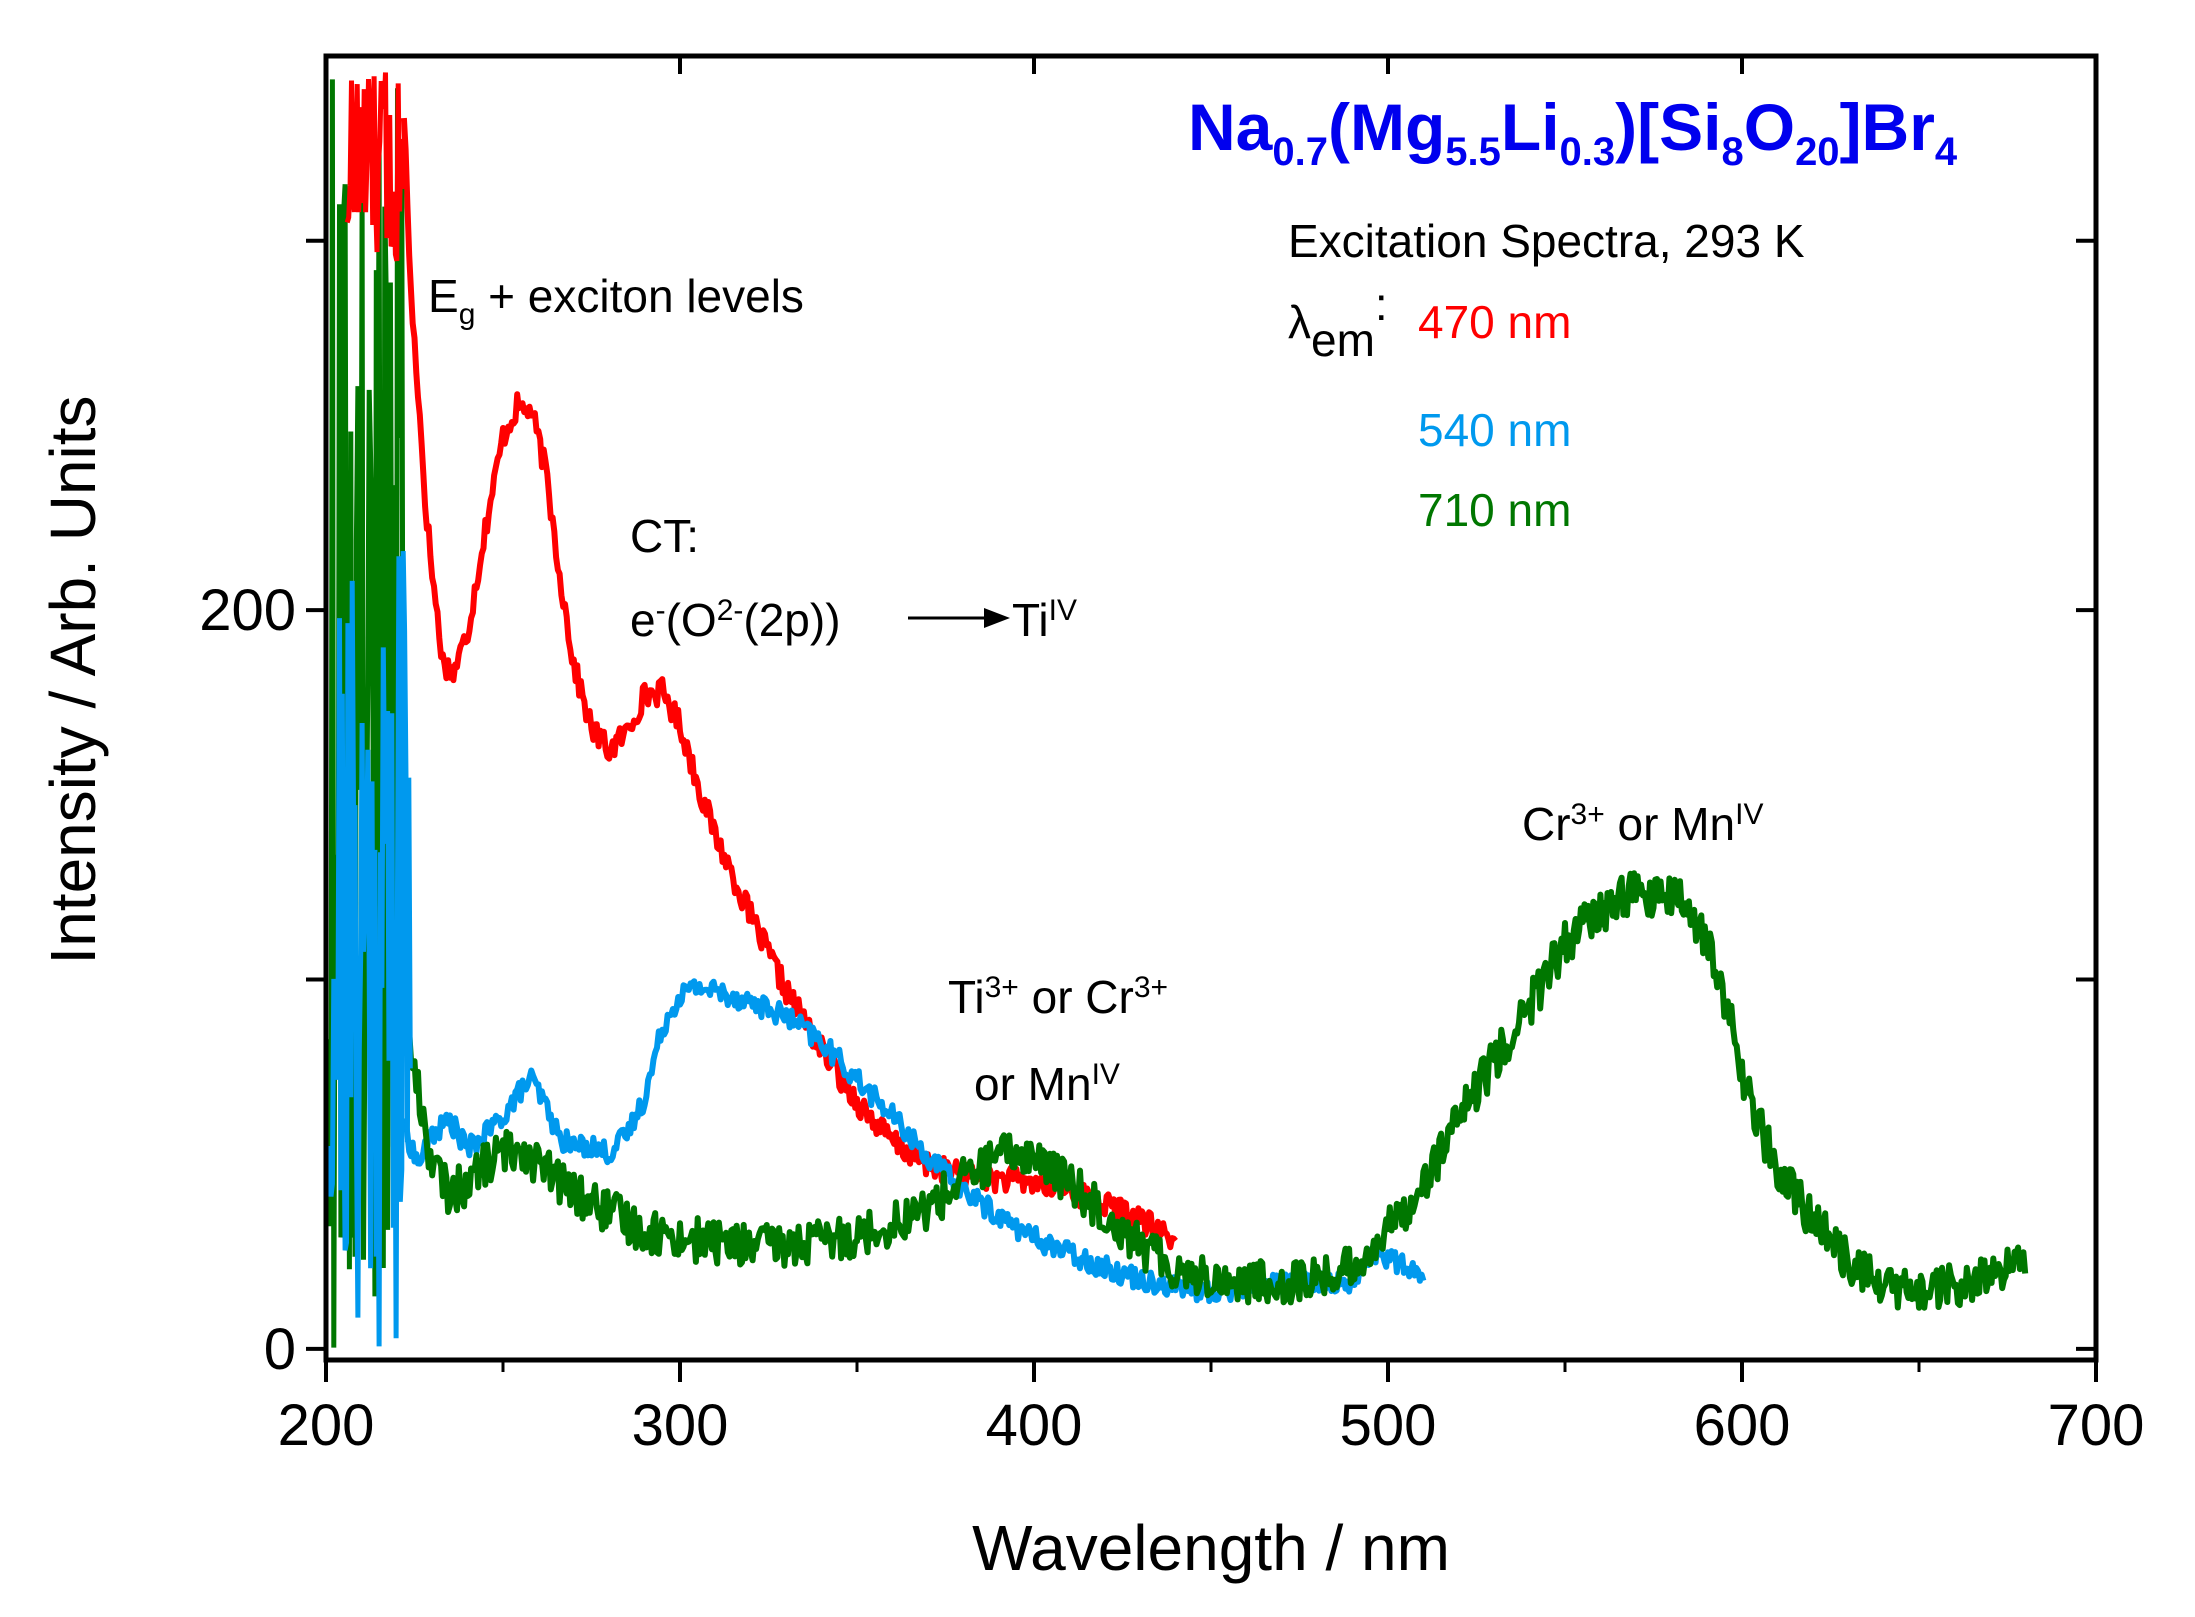 The width and height of the screenshot is (2195, 1617). I want to click on title-sub-1: 5.5, so click(1473, 152).